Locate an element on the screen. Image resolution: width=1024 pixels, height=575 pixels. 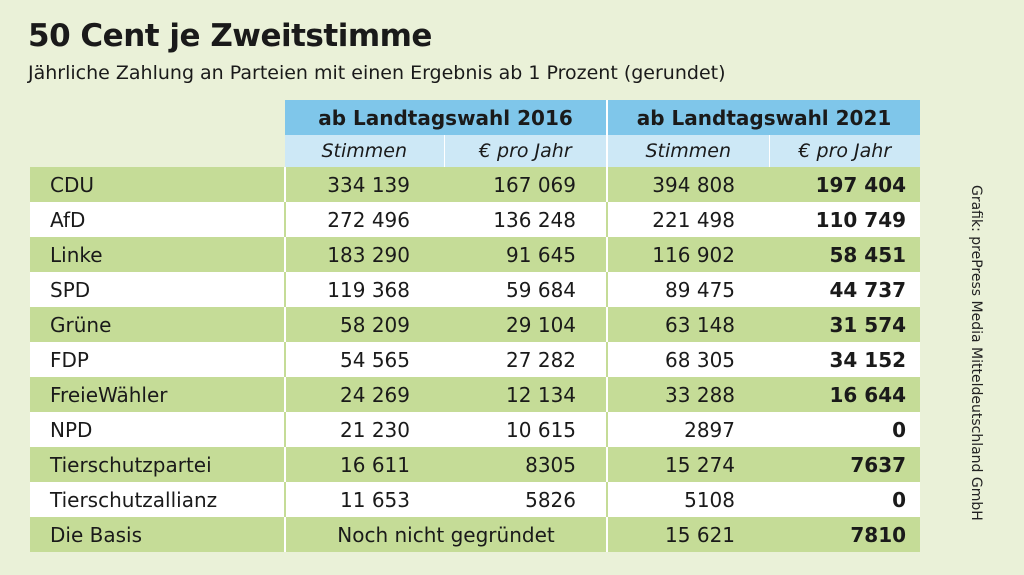
votes-2021-cell: 15 621 is located at coordinates (688, 534).